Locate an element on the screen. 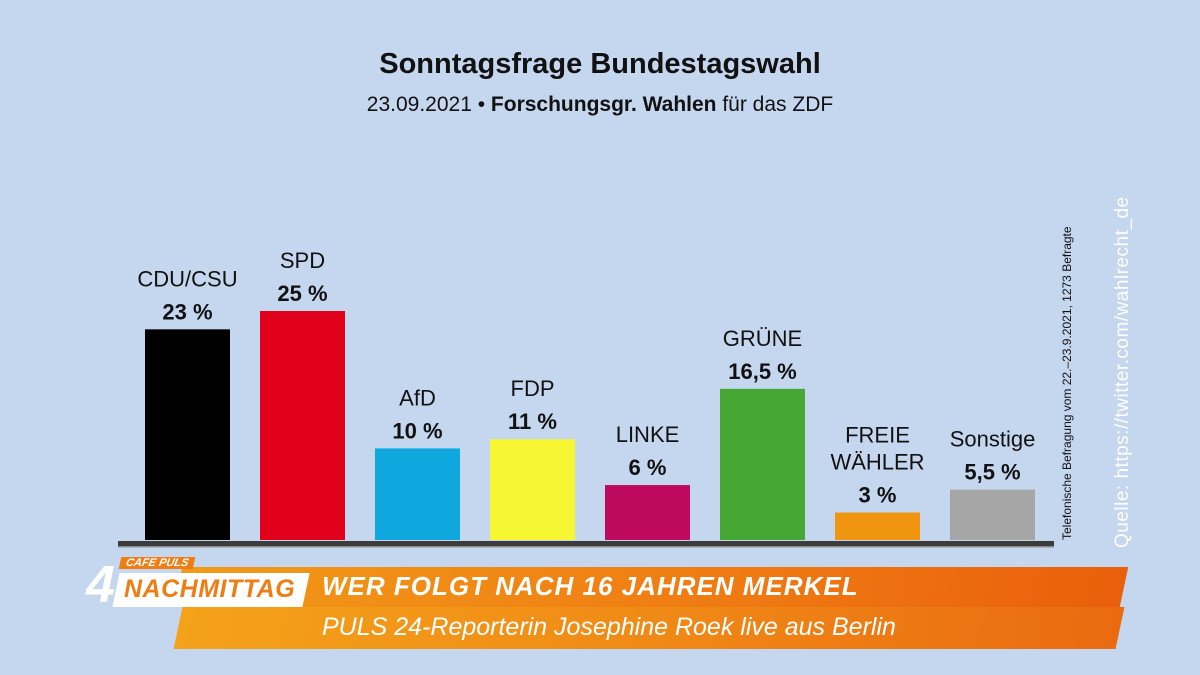 The width and height of the screenshot is (1200, 675). bar-fdp is located at coordinates (532, 489).